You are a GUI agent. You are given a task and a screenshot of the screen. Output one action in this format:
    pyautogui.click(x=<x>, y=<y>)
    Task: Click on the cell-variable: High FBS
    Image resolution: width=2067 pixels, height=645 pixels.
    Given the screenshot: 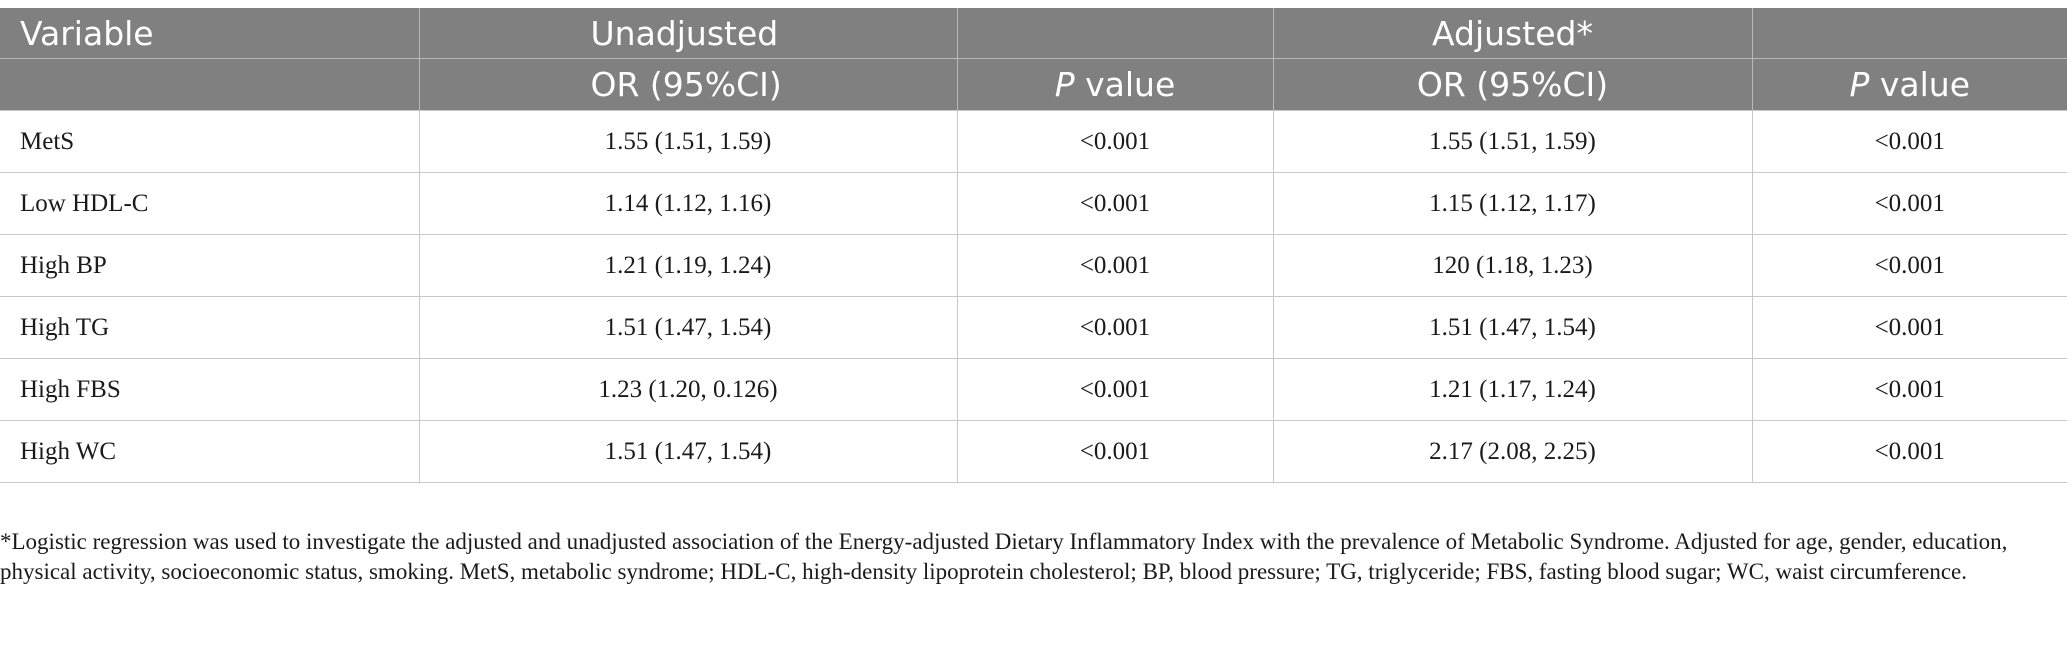 What is the action you would take?
    pyautogui.click(x=210, y=389)
    